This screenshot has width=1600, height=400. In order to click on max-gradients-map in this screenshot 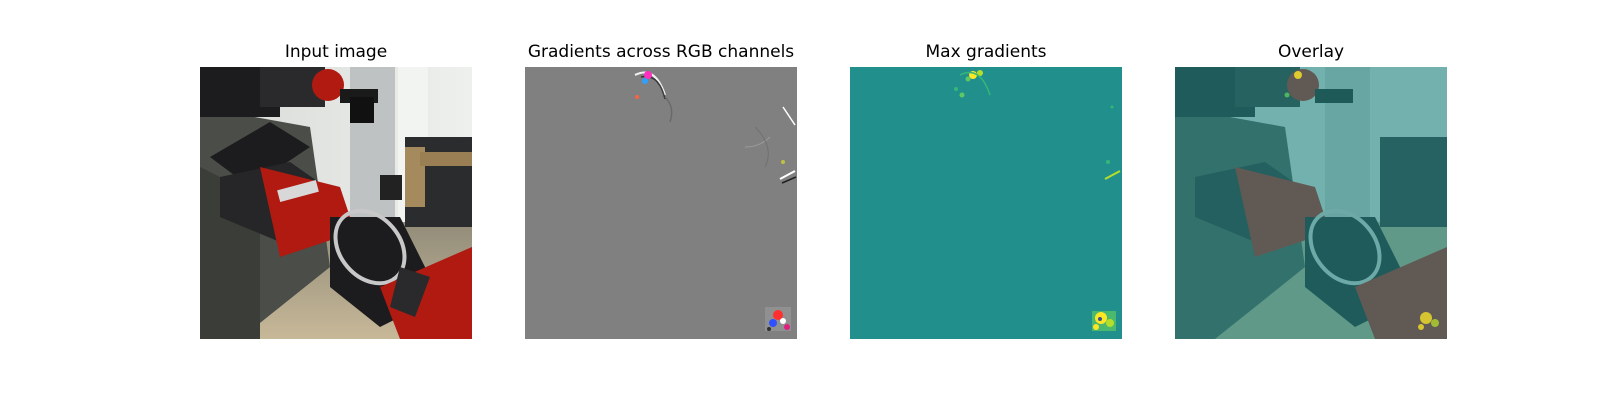, I will do `click(986, 203)`.